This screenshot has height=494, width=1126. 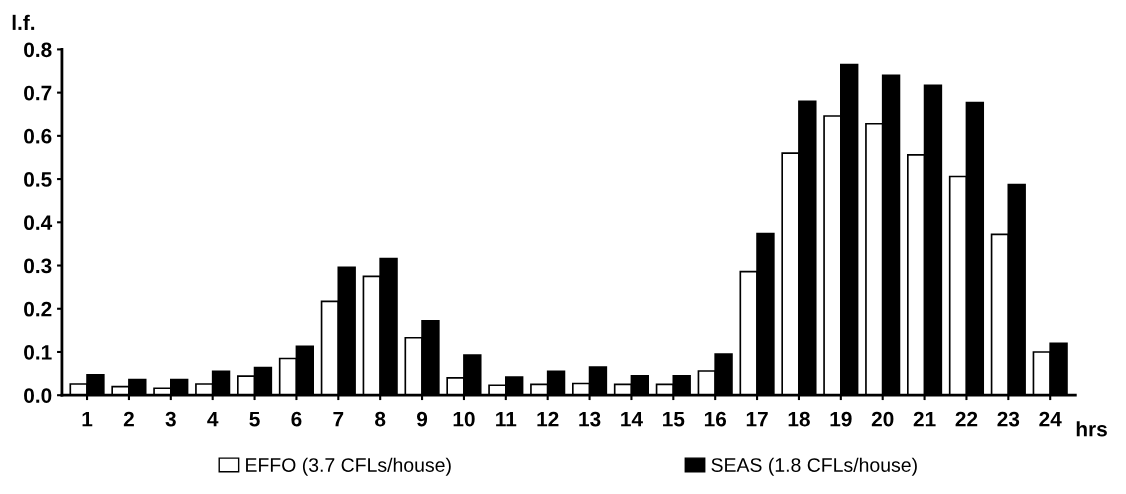 What do you see at coordinates (338, 419) in the screenshot?
I see `x-tick-label: 7` at bounding box center [338, 419].